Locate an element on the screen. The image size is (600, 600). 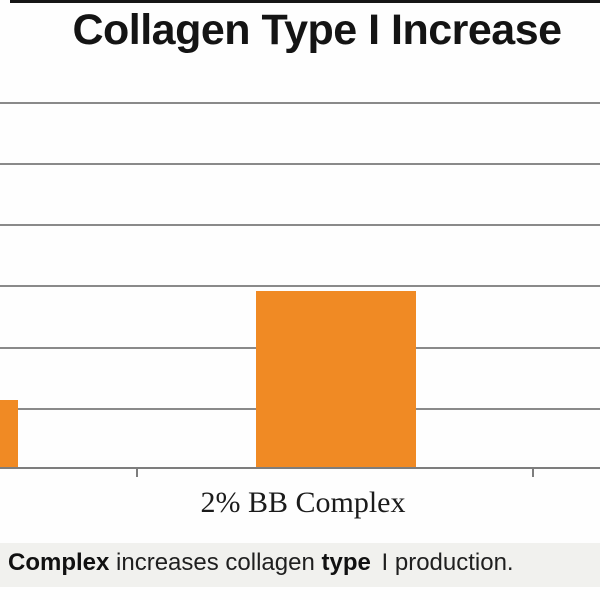
caption-text: I production. is located at coordinates (444, 562).